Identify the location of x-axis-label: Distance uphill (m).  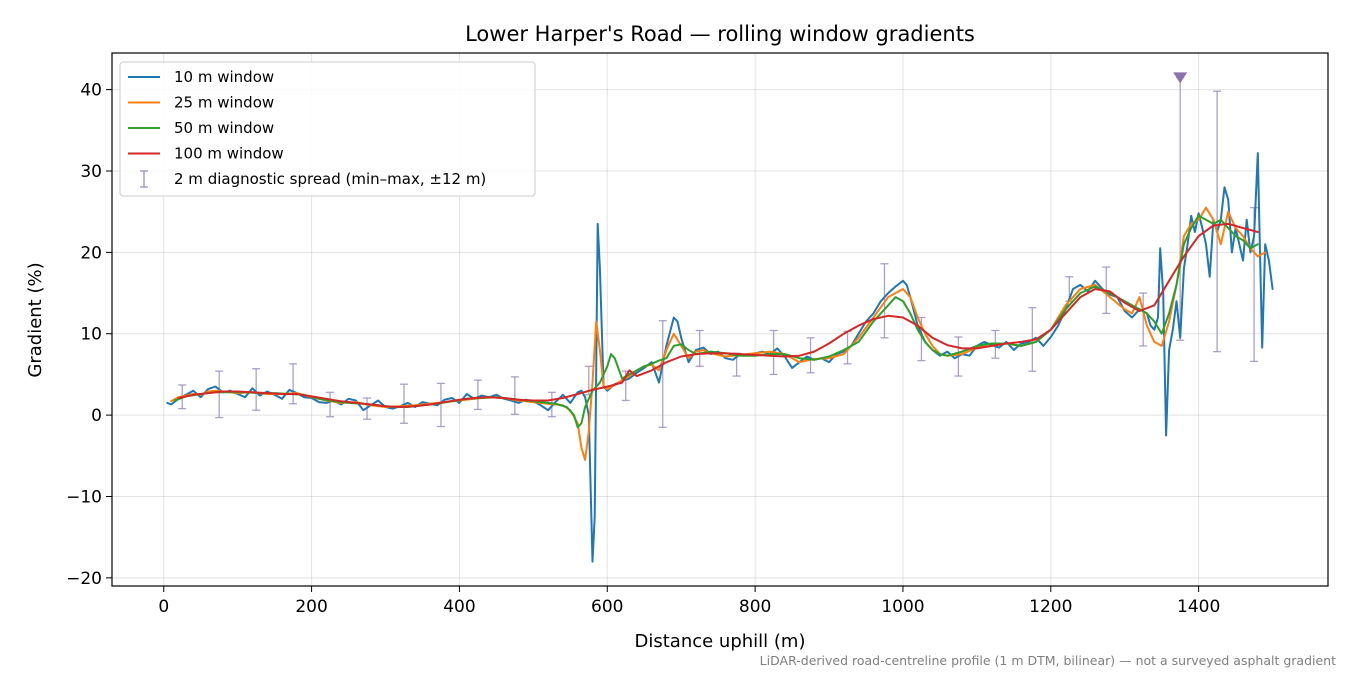
(720, 641).